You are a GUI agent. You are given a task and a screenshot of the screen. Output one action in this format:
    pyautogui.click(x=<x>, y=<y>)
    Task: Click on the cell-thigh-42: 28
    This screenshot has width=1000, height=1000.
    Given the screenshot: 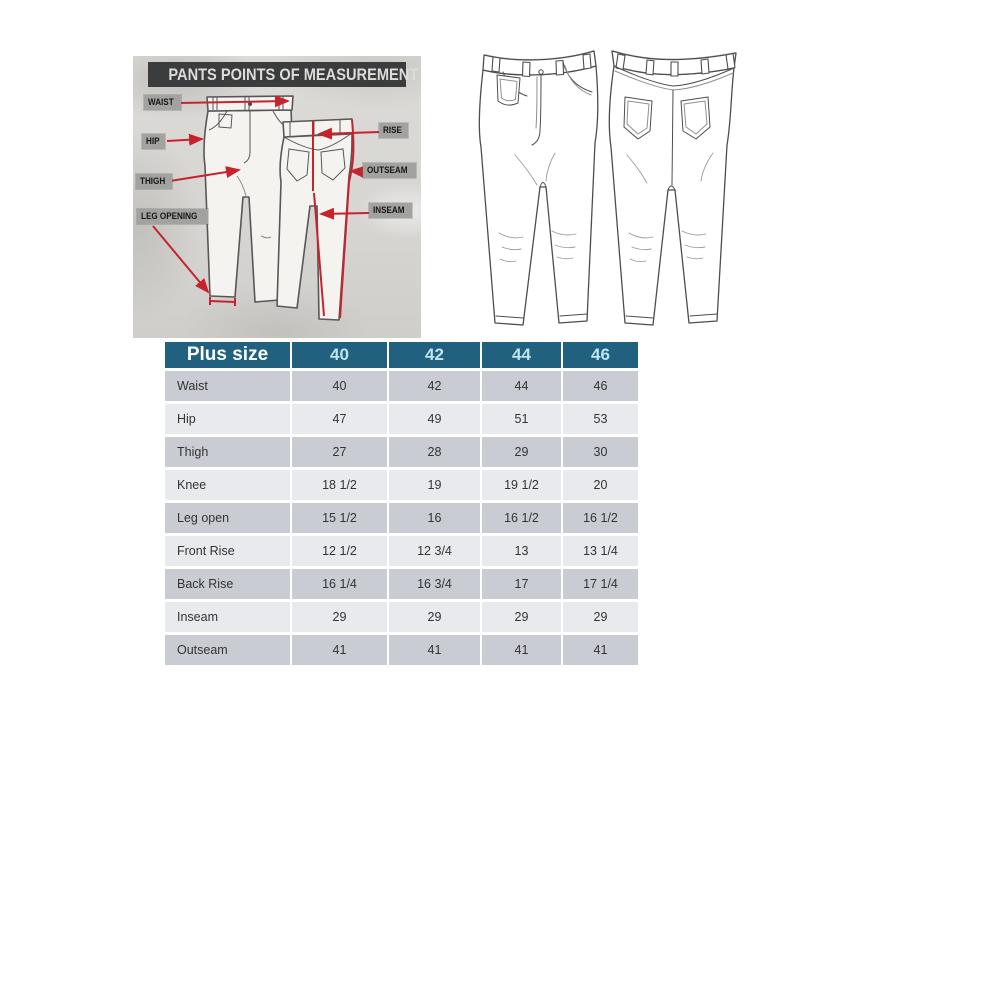 What is the action you would take?
    pyautogui.click(x=434, y=452)
    